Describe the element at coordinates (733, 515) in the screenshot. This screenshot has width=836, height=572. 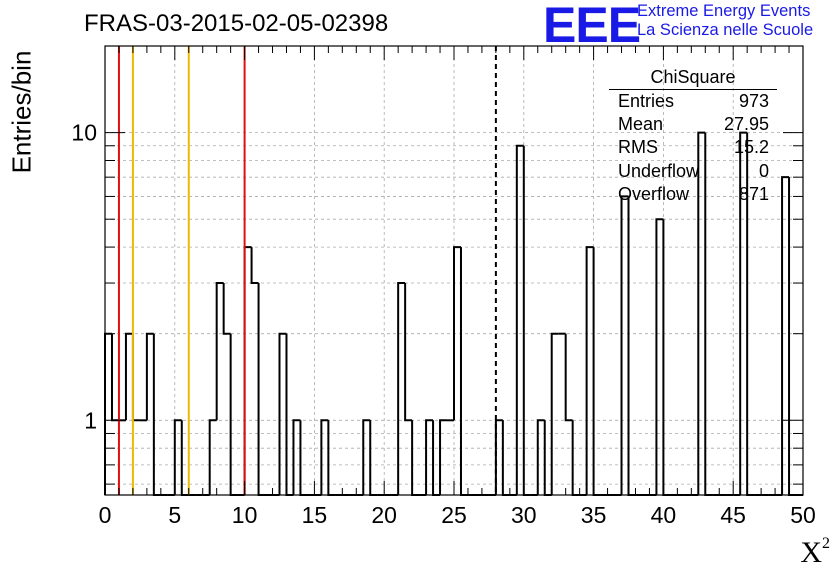
I see `x-tick-label: 45` at that location.